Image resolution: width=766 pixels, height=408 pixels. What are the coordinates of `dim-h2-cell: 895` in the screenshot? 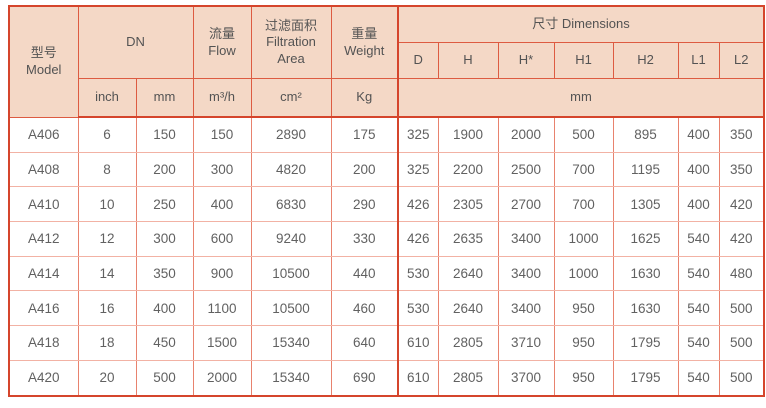 It's located at (645, 134).